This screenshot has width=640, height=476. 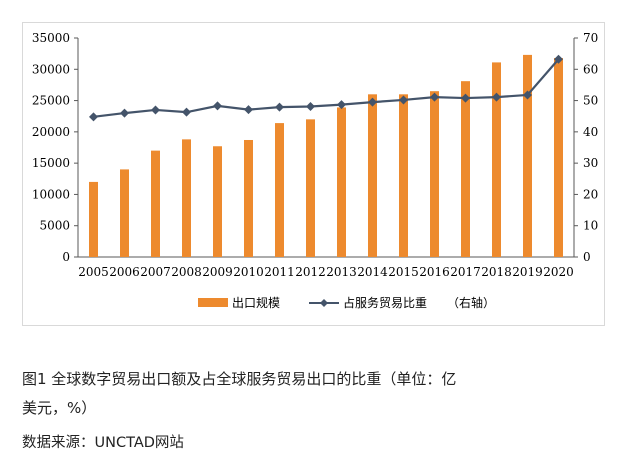 What do you see at coordinates (558, 272) in the screenshot?
I see `x-axis-tick-label: 2020` at bounding box center [558, 272].